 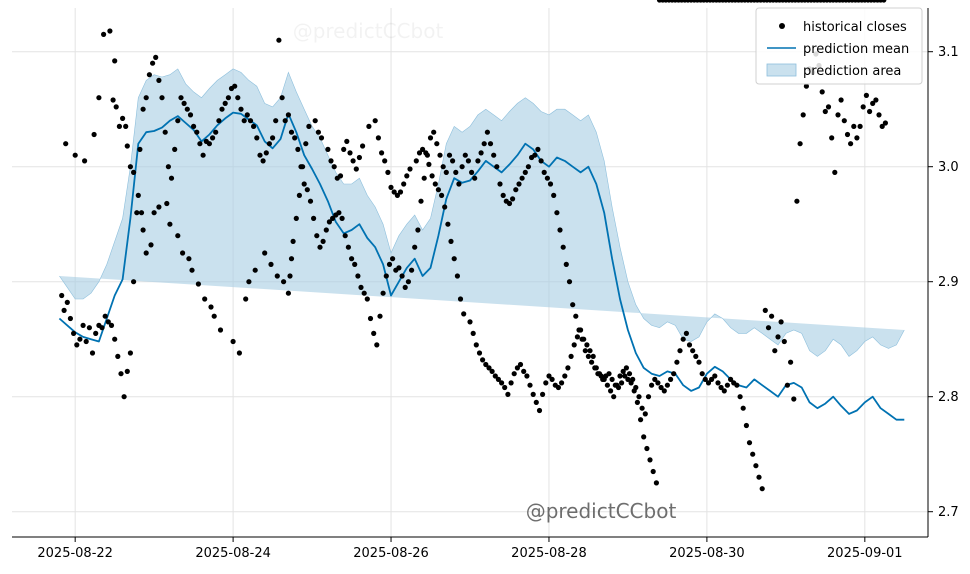 I want to click on y-tick-label-0: 2.7, so click(x=948, y=512).